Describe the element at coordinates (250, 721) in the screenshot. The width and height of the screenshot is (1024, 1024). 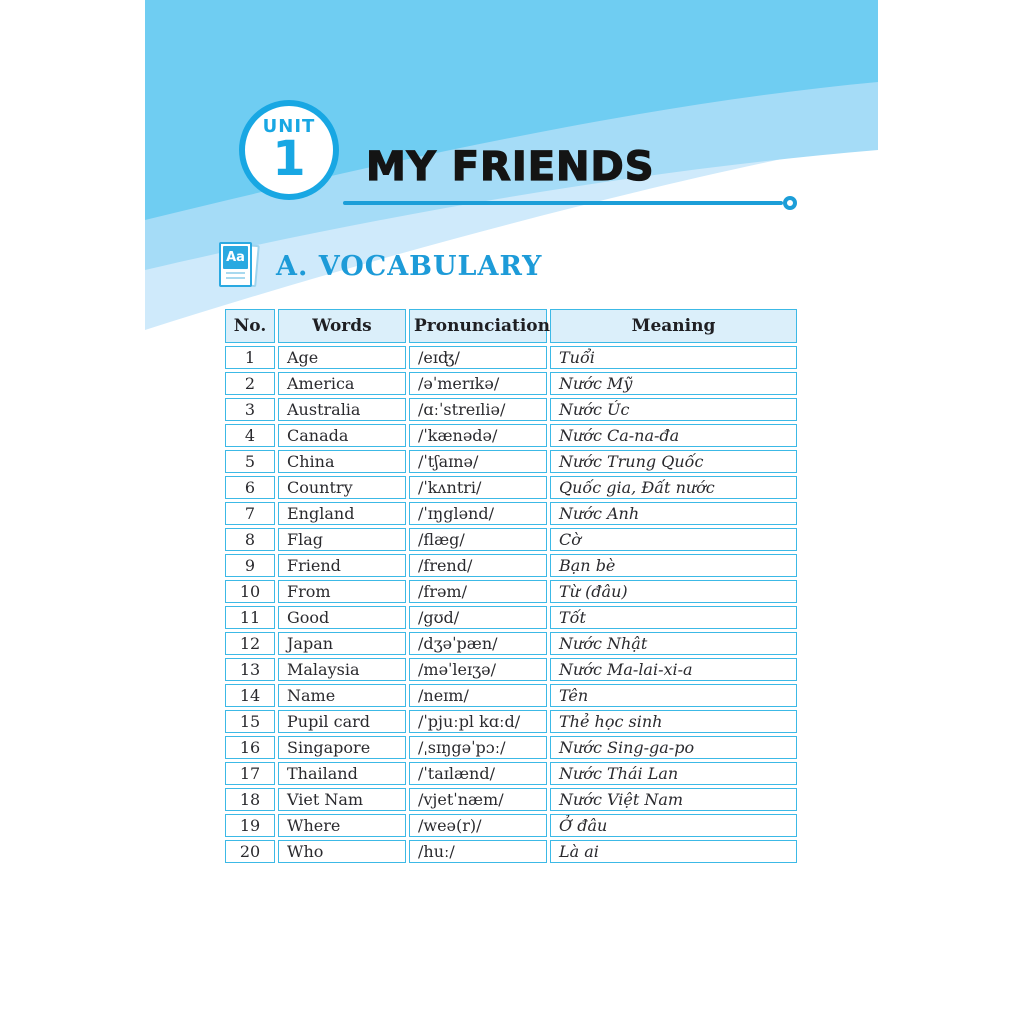
I see `row-number-cell: 15` at that location.